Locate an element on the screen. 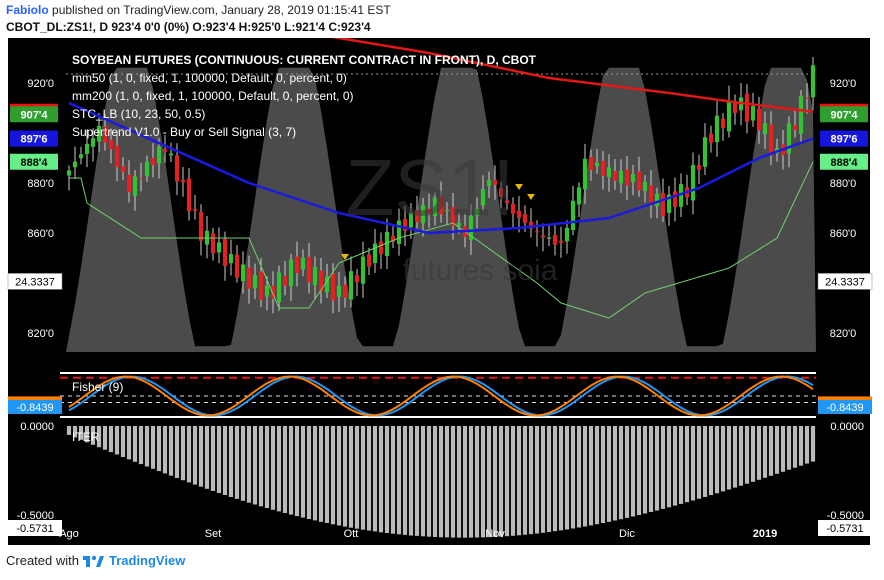  mm200-line is located at coordinates (441, 76).